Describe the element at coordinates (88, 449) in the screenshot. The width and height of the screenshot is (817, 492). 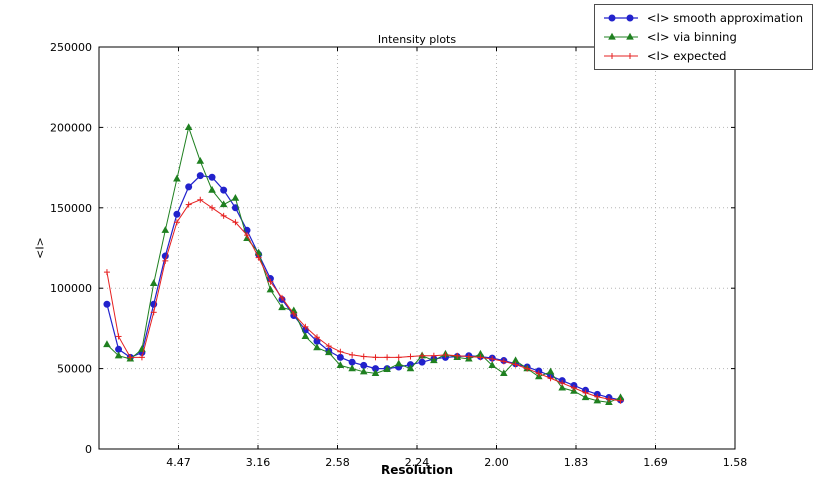
I see `svg-text: 0` at that location.